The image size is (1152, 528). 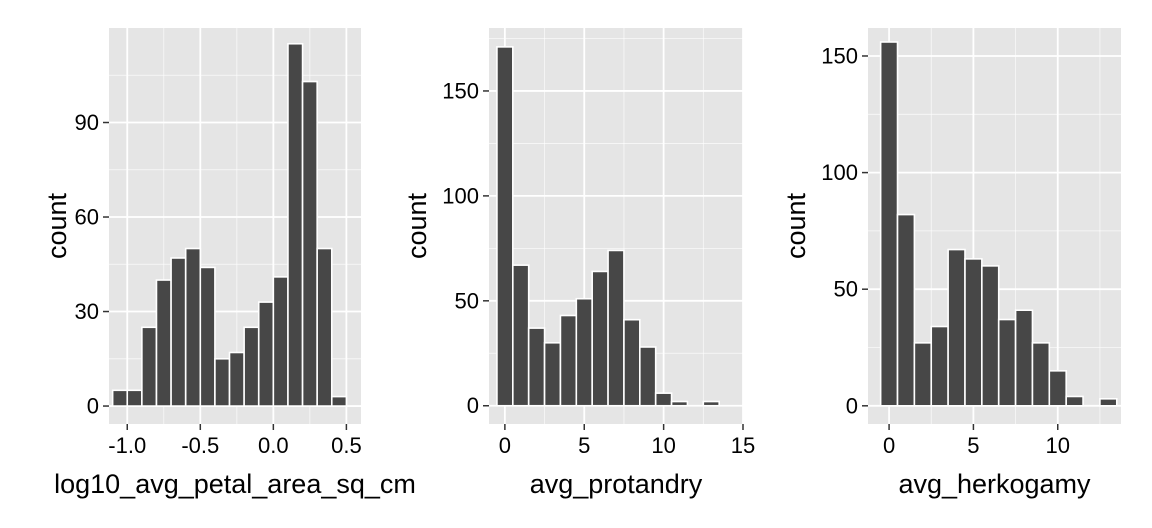 What do you see at coordinates (127, 445) in the screenshot?
I see `x-tick-label: -1.0` at bounding box center [127, 445].